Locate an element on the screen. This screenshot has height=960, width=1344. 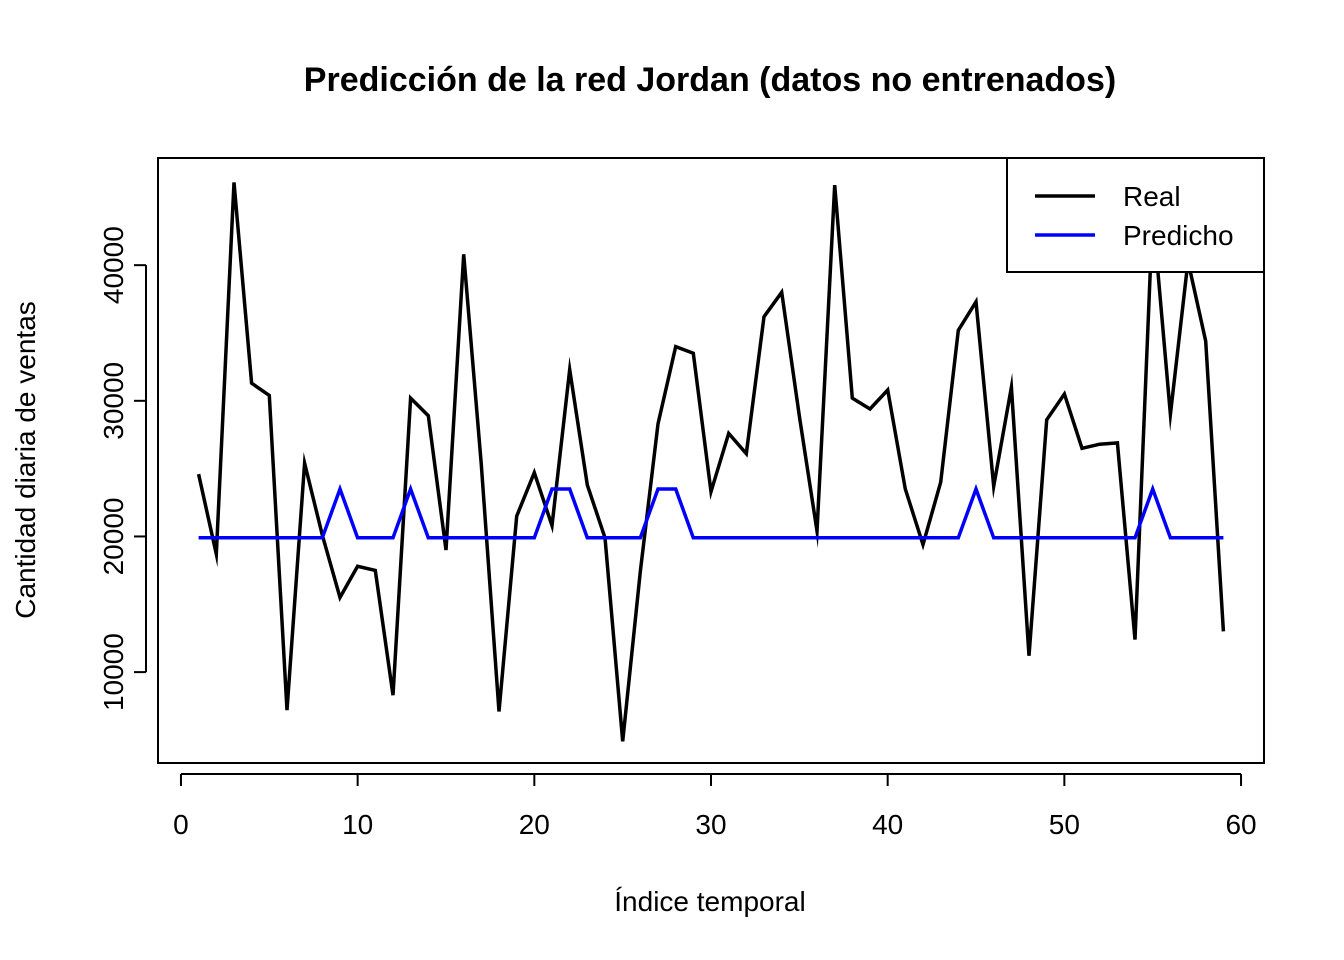
legend: Real Predicho is located at coordinates (1135, 215).